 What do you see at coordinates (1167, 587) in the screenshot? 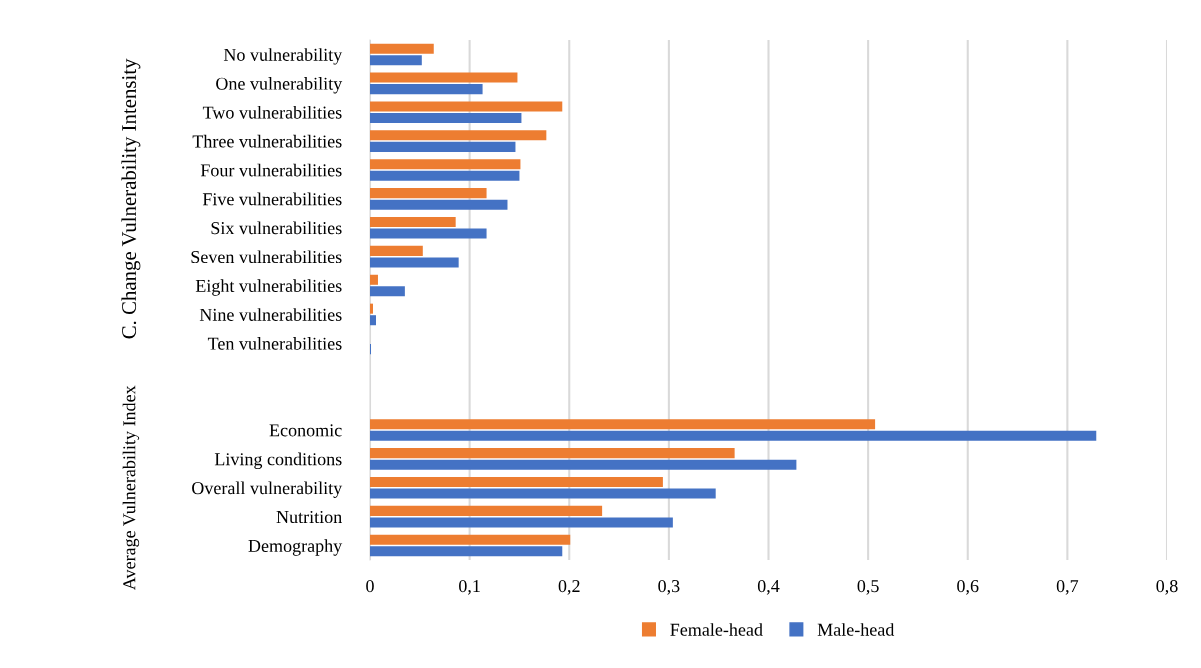
I see `x-tick-label: 0,8` at bounding box center [1167, 587].